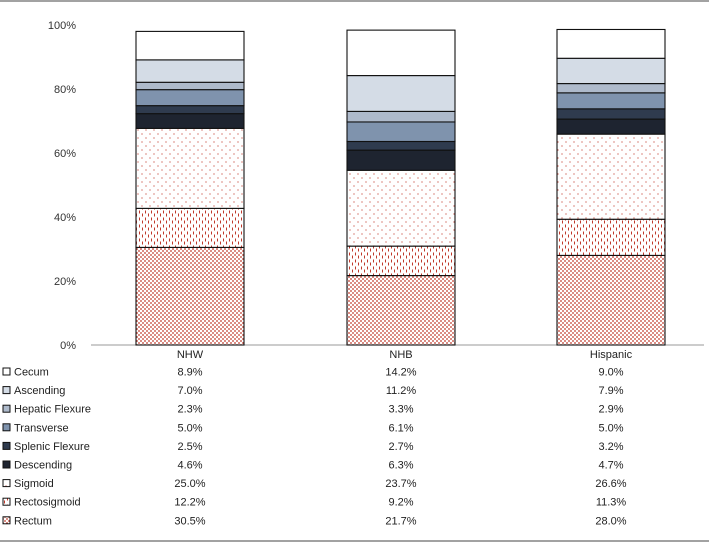 The height and width of the screenshot is (549, 709). What do you see at coordinates (43, 466) in the screenshot?
I see `legend-label: Descending` at bounding box center [43, 466].